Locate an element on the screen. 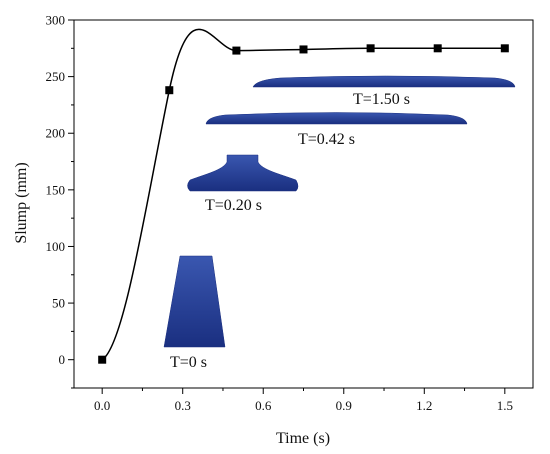 This screenshot has width=550, height=454. y-tick-label: 50 is located at coordinates (58, 303).